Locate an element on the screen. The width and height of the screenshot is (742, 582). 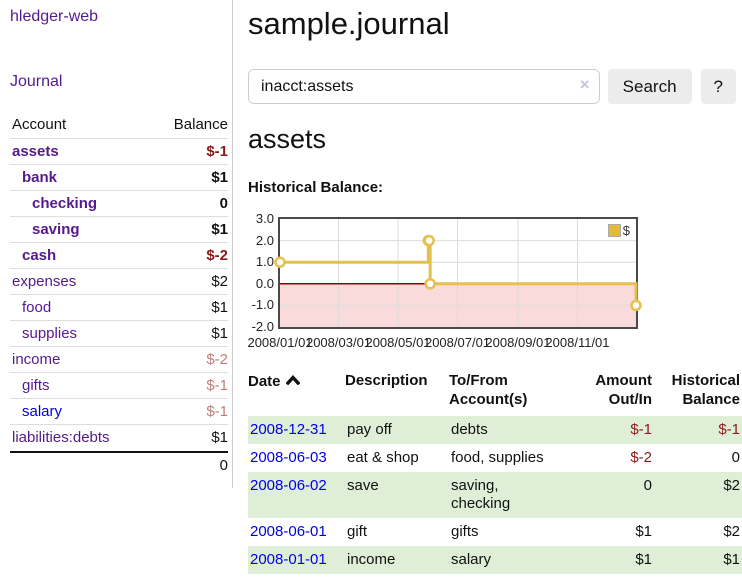
help-button: ? is located at coordinates (718, 86).